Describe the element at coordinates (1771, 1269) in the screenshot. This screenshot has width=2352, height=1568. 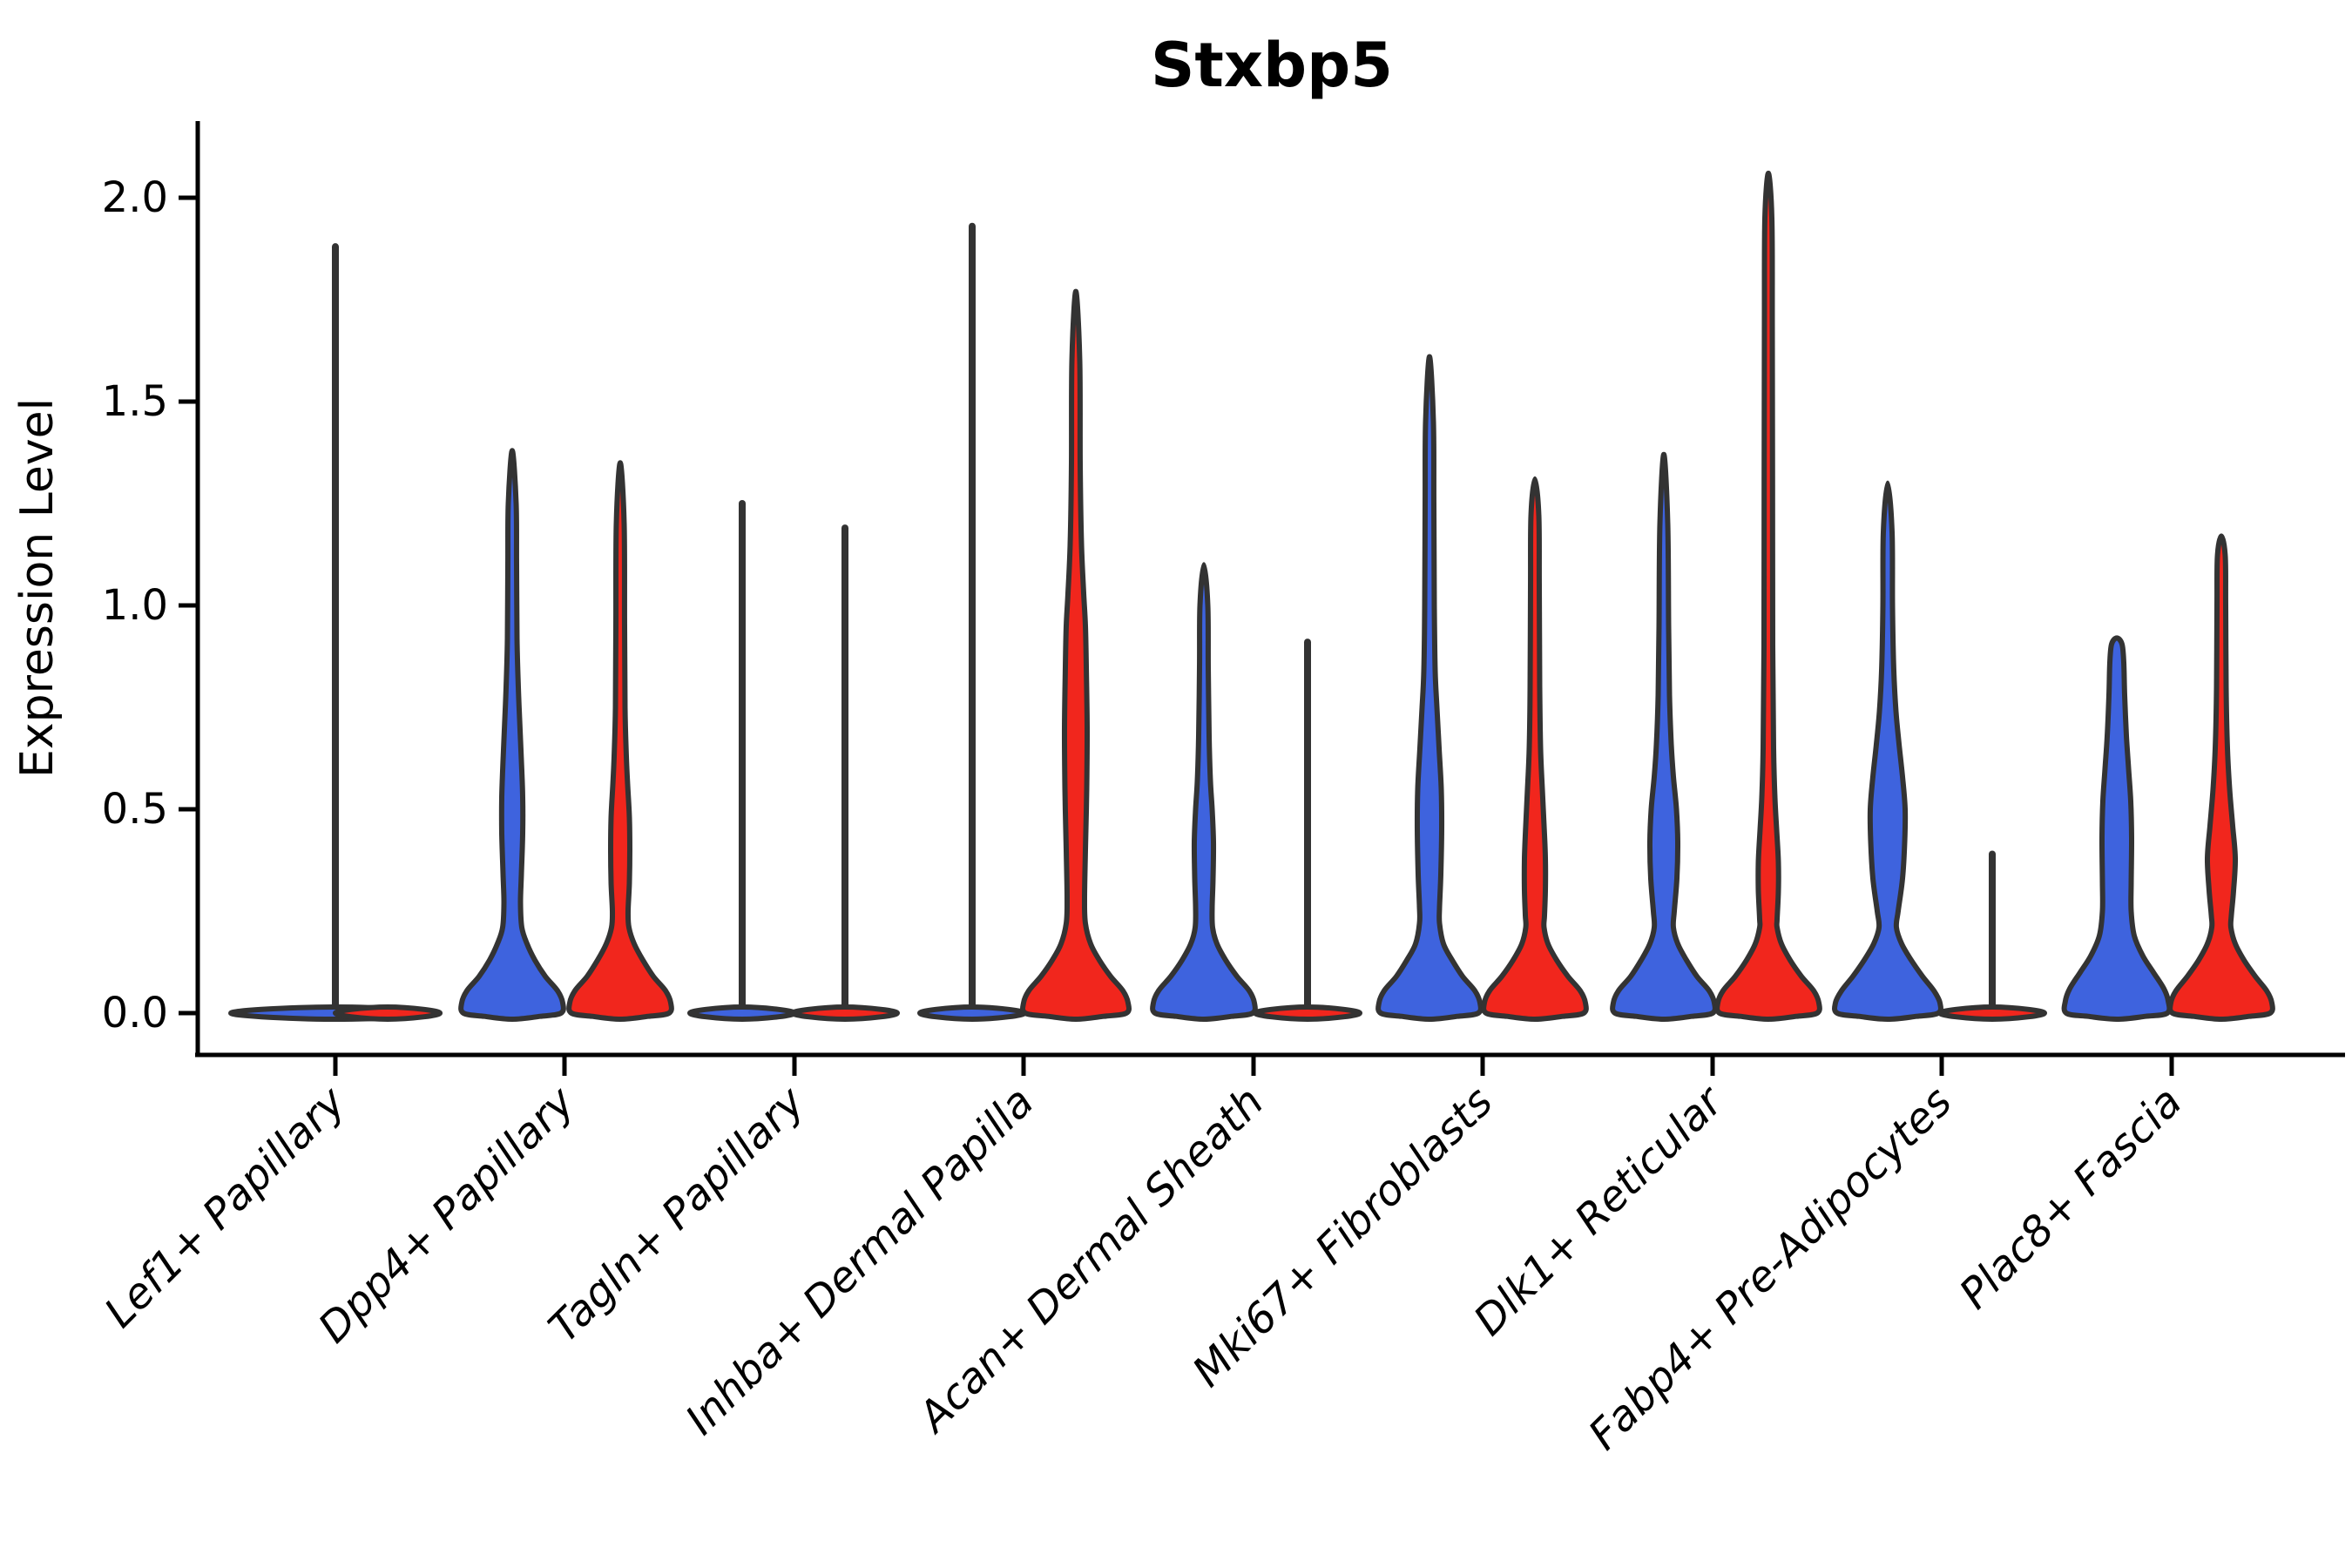
I see `x-tick-label: Fabp4+ Pre-Adipocytes` at that location.